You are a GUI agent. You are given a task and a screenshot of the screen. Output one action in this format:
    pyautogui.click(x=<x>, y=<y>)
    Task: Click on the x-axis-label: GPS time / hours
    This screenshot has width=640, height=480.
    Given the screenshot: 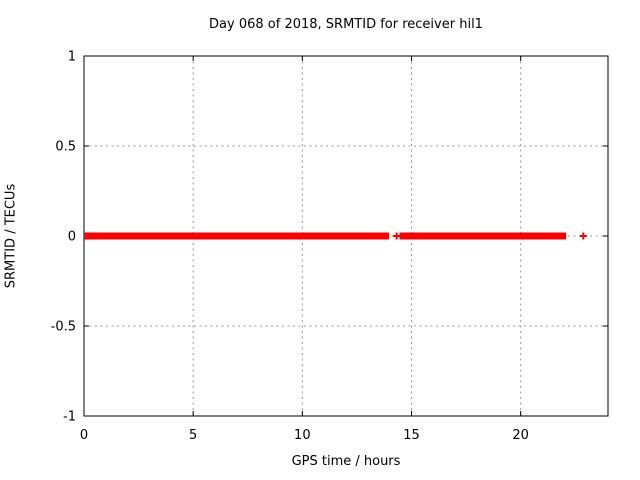 What is the action you would take?
    pyautogui.click(x=346, y=461)
    